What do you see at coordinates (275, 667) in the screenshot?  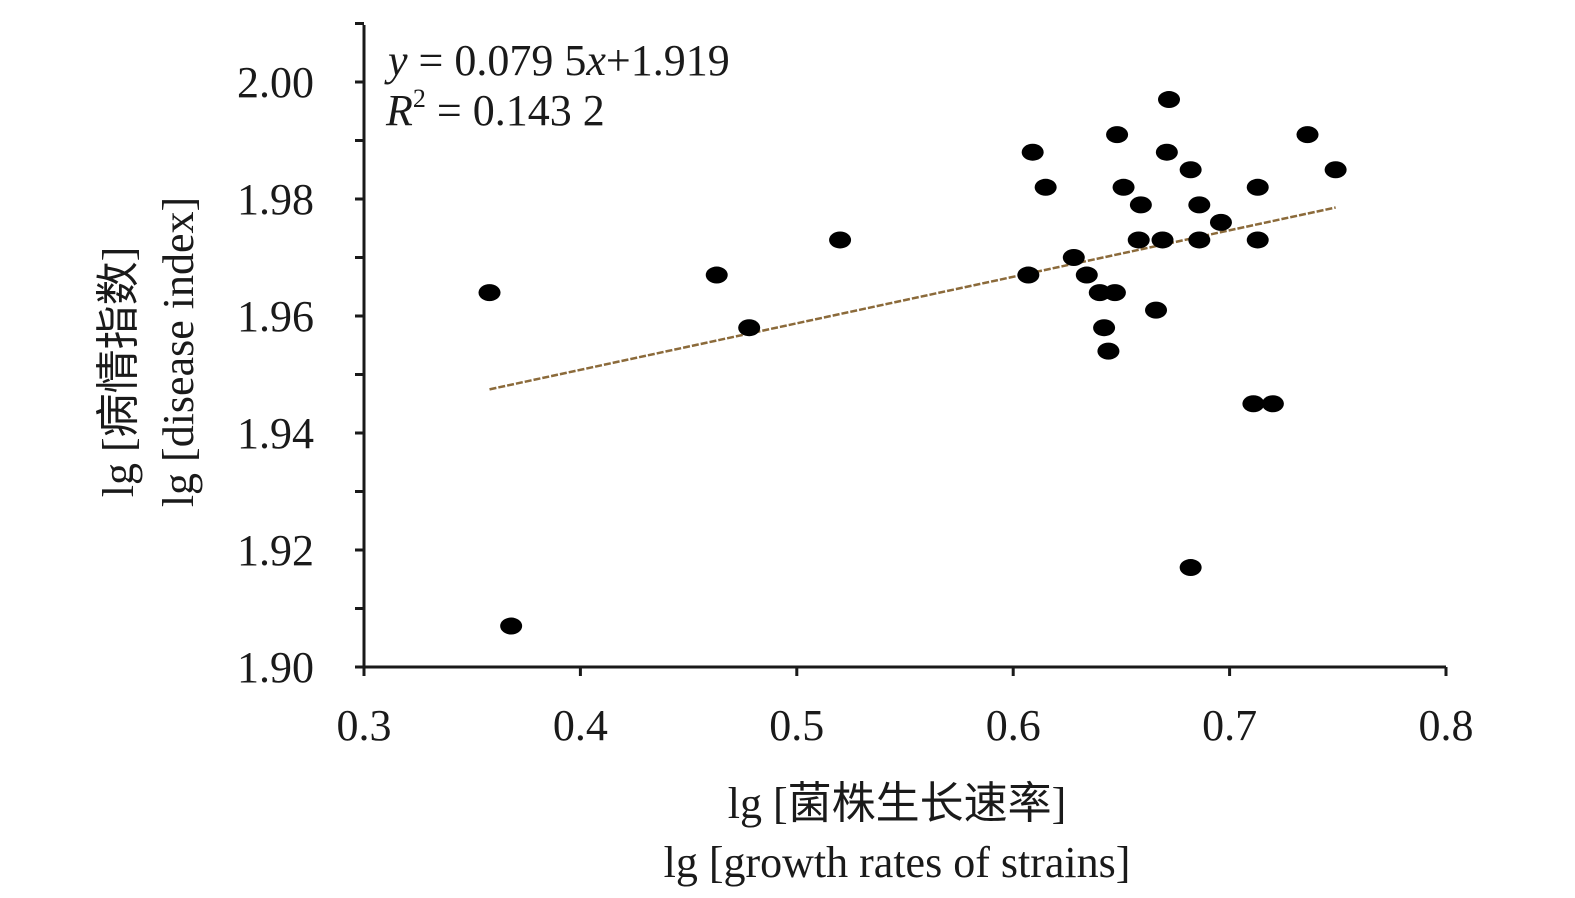 I see `y-tick-label: 1.90` at bounding box center [275, 667].